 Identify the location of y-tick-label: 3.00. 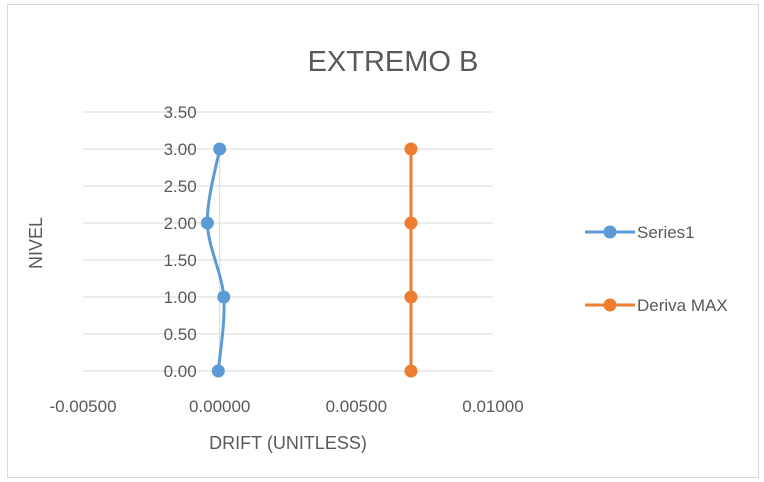
(180, 149).